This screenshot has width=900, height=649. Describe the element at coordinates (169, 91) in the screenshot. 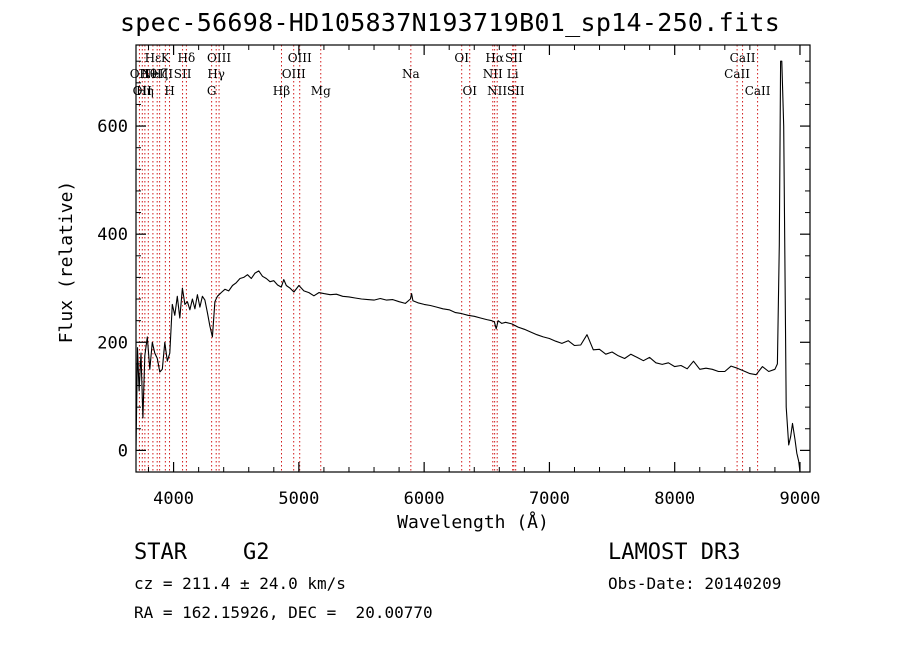

I see `line-marker-label: H` at that location.